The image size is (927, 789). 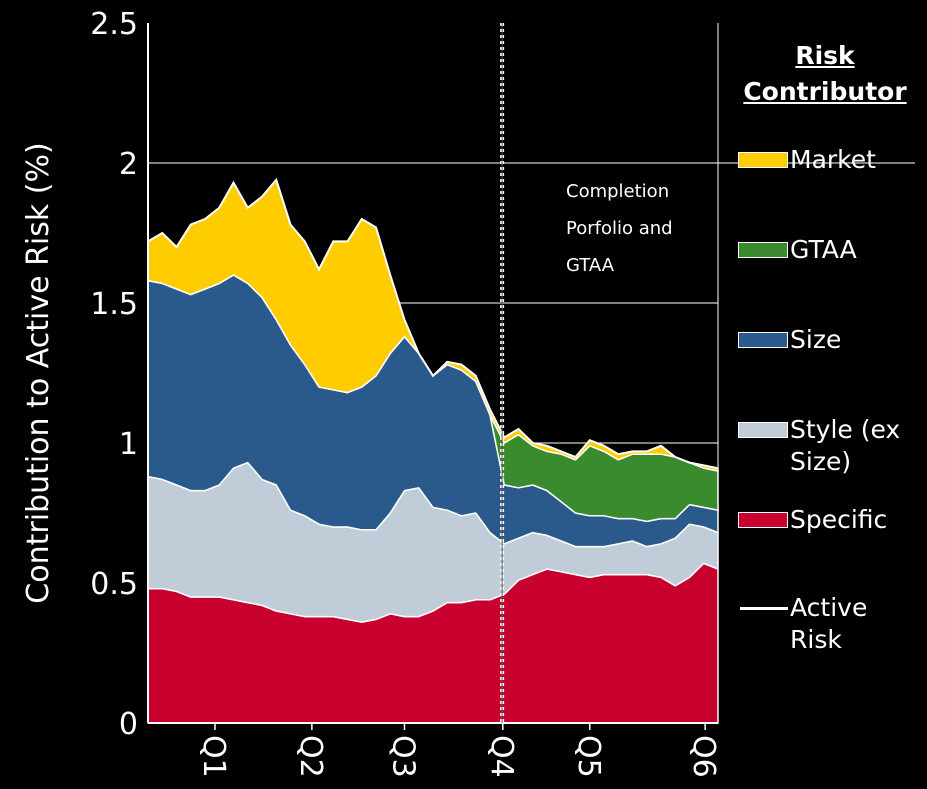 I want to click on y-tick-label: 2, so click(x=128, y=164).